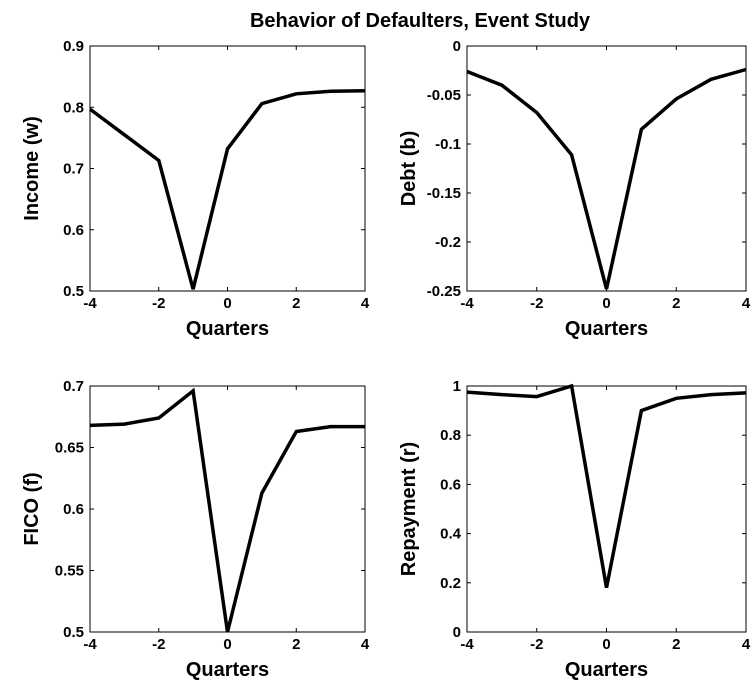 This screenshot has width=753, height=694. Describe the element at coordinates (606, 486) in the screenshot. I see `repayment-series-line` at that location.